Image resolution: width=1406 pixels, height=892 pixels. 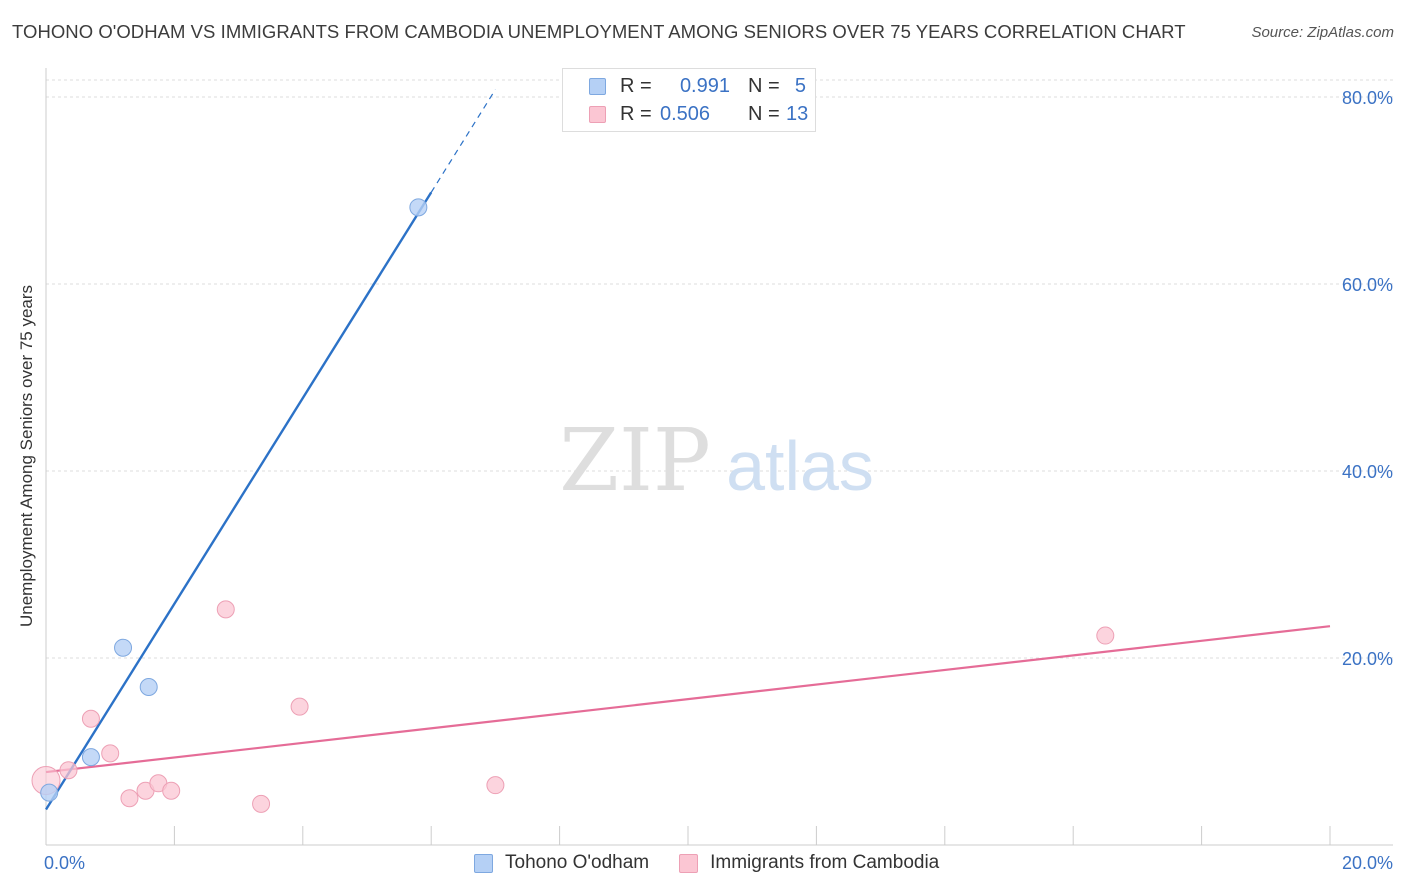 I want to click on r-value: 0.506, so click(x=685, y=113).